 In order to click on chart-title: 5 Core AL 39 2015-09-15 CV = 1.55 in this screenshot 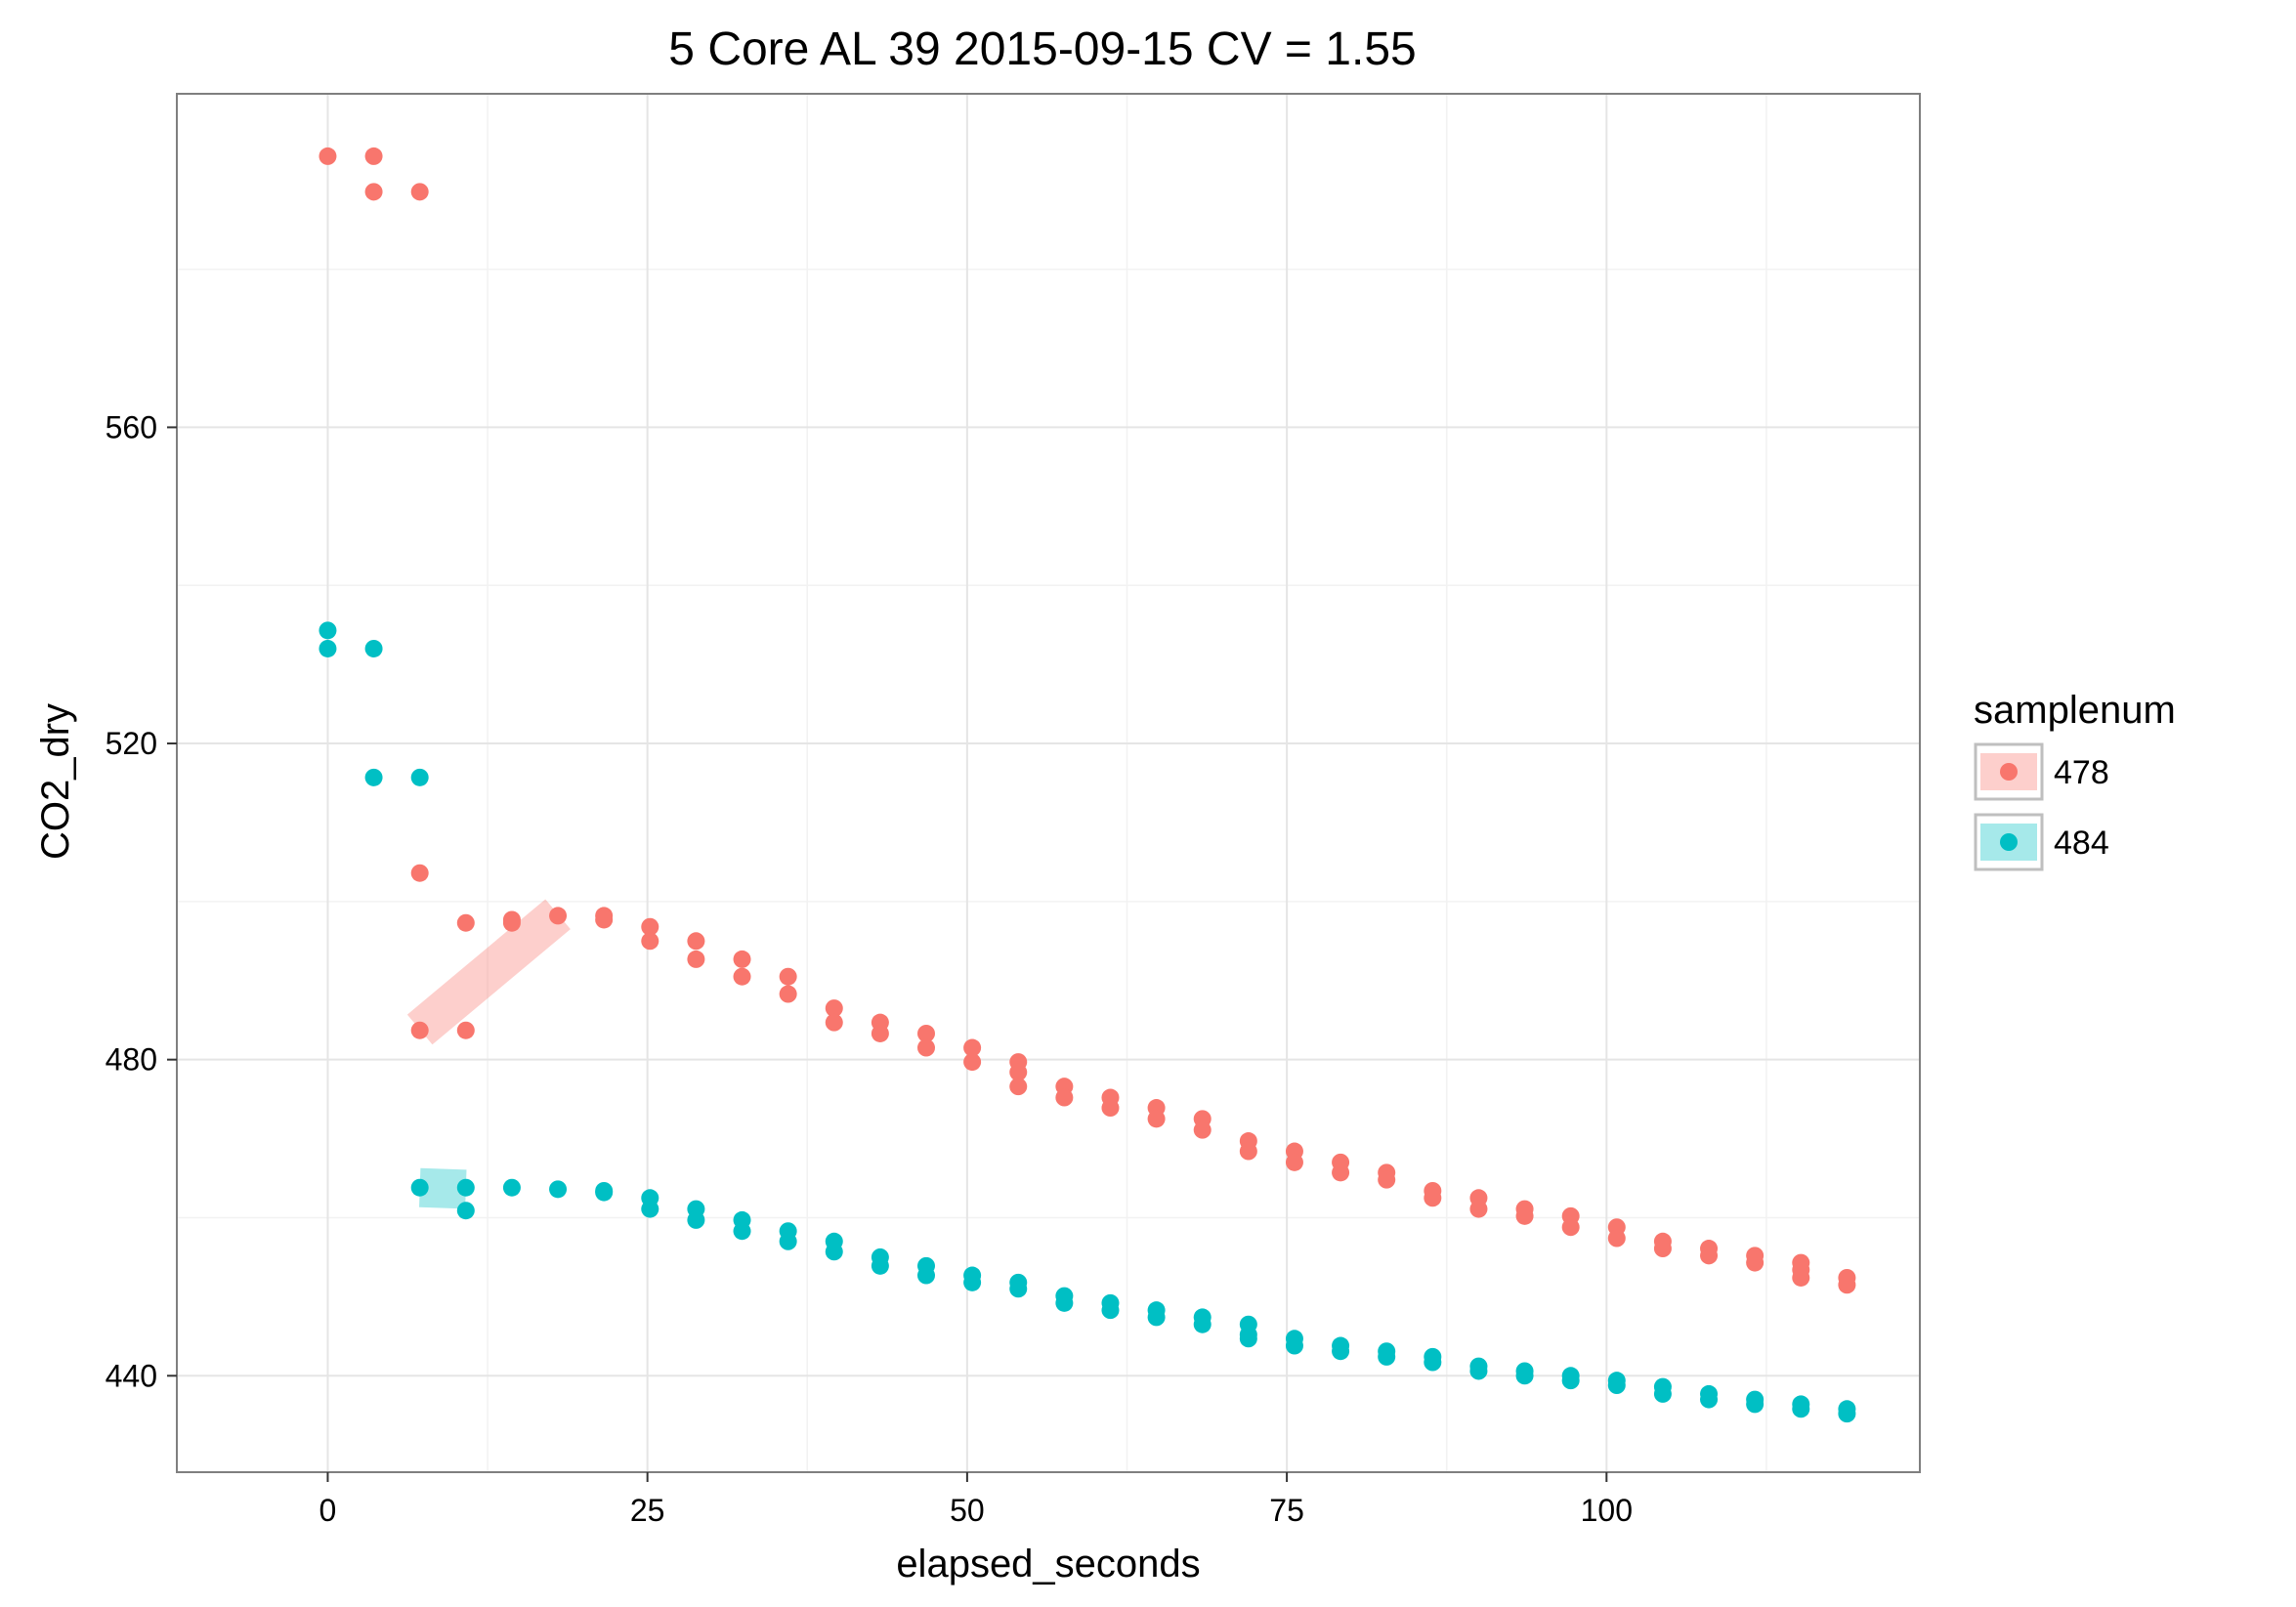, I will do `click(1042, 49)`.